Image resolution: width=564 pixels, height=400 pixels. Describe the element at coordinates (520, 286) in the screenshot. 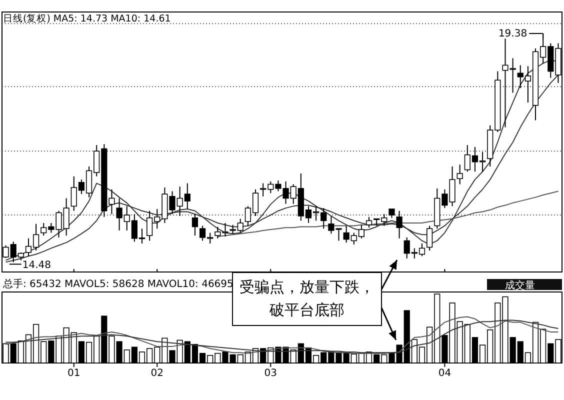

I see `text: 成交量` at that location.